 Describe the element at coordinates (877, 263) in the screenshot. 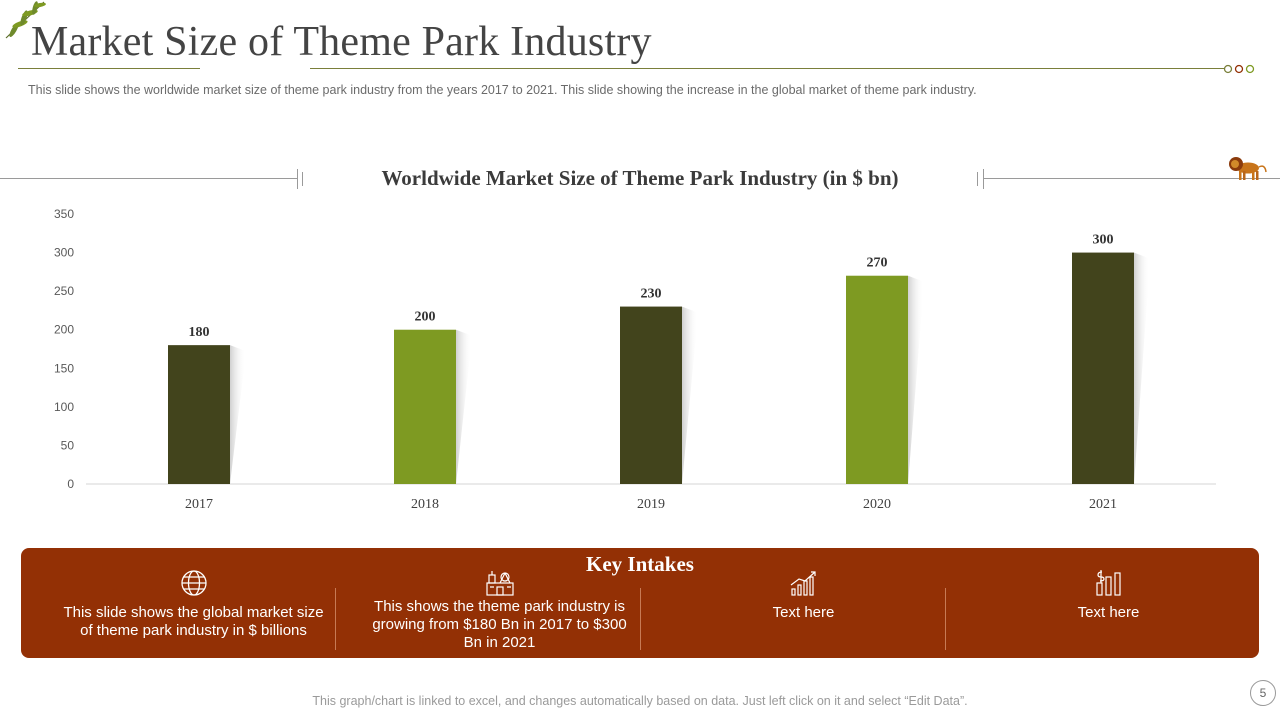

I see `data-label: 270` at that location.